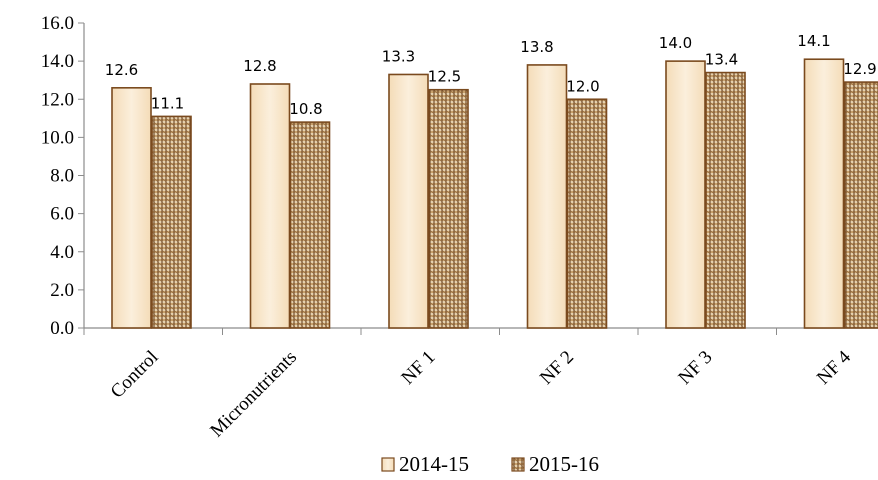 This screenshot has height=480, width=878. I want to click on y-tick-label: 8.0, so click(62, 176).